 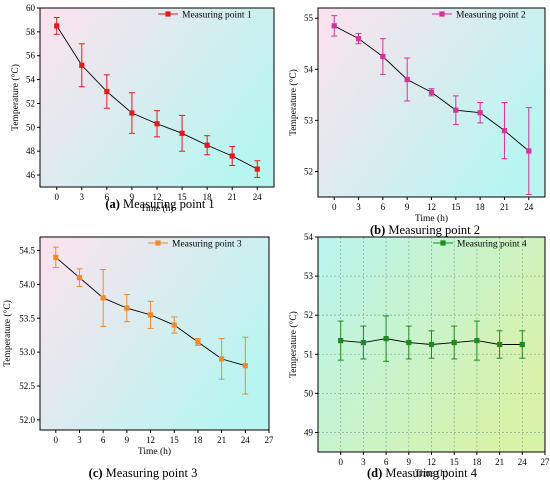 I want to click on y-tick-label: 53.0, so click(x=27, y=352).